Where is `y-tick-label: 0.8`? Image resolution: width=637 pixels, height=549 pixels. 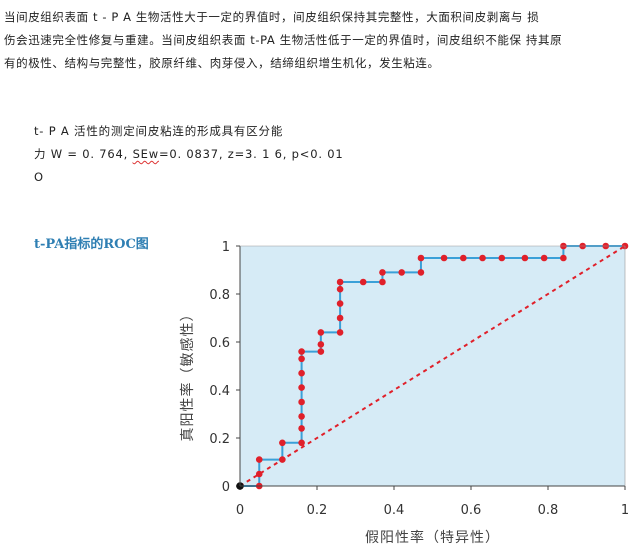 y-tick-label: 0.8 is located at coordinates (219, 295).